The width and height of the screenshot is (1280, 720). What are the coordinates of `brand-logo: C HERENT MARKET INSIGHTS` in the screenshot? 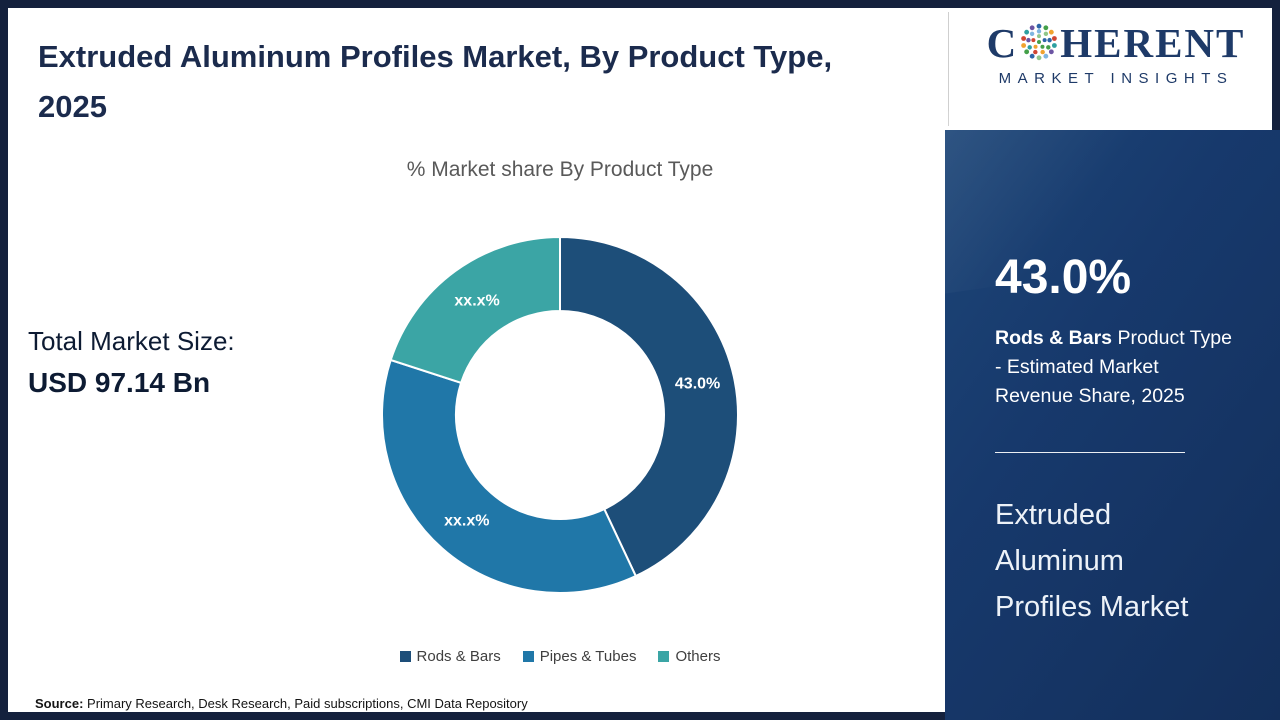 It's located at (1116, 53).